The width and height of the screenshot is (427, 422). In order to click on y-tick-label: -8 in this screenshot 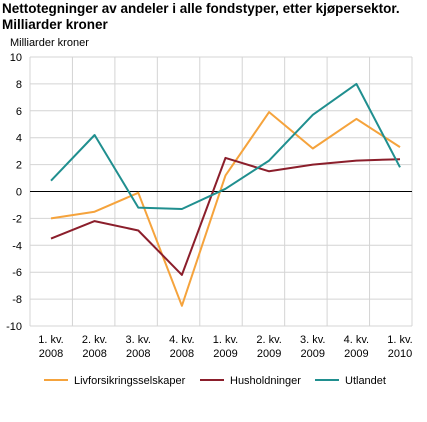, I will do `click(17, 300)`.